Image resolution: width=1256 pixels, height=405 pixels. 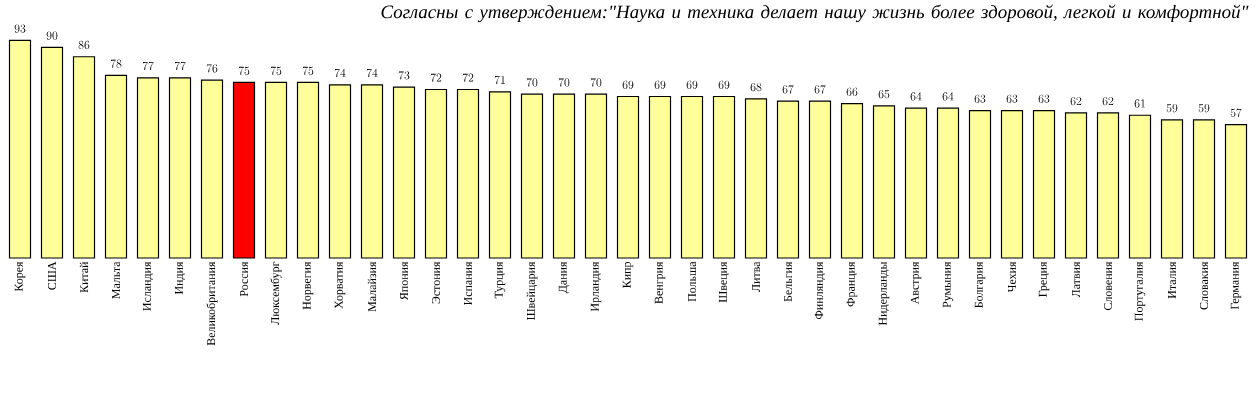 What do you see at coordinates (1236, 112) in the screenshot?
I see `data-label: 57` at bounding box center [1236, 112].